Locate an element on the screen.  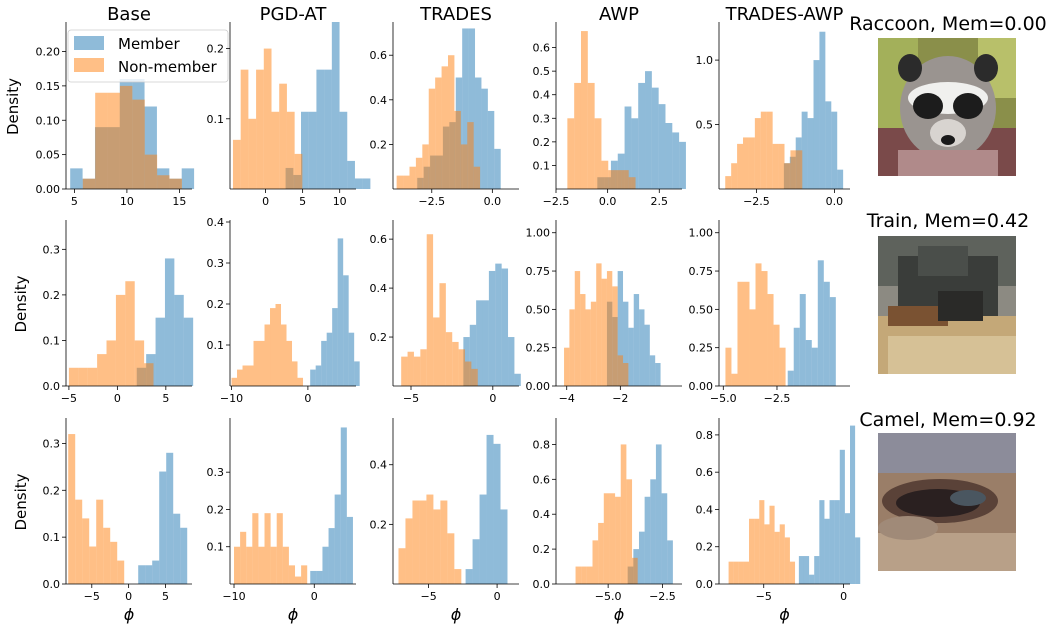
y-tick-label: 0.75 is located at coordinates (538, 271).